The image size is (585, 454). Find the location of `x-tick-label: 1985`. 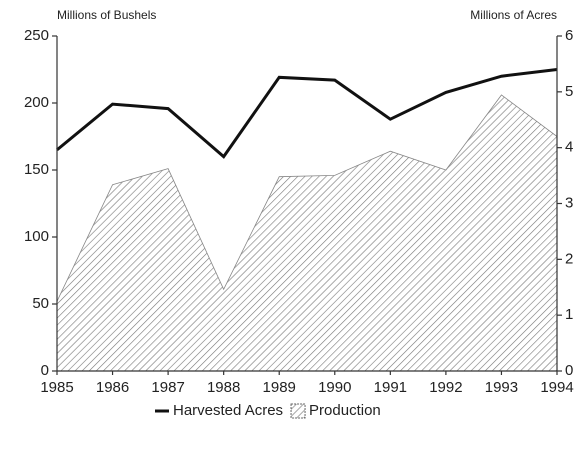

x-tick-label: 1985 is located at coordinates (56, 387).